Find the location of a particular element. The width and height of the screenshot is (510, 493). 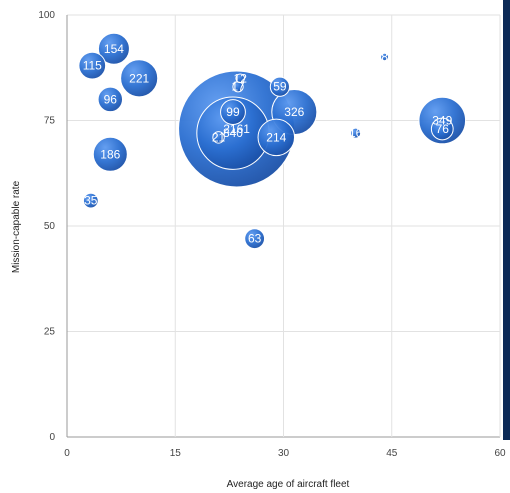

bubble-label: 96 is located at coordinates (111, 99).